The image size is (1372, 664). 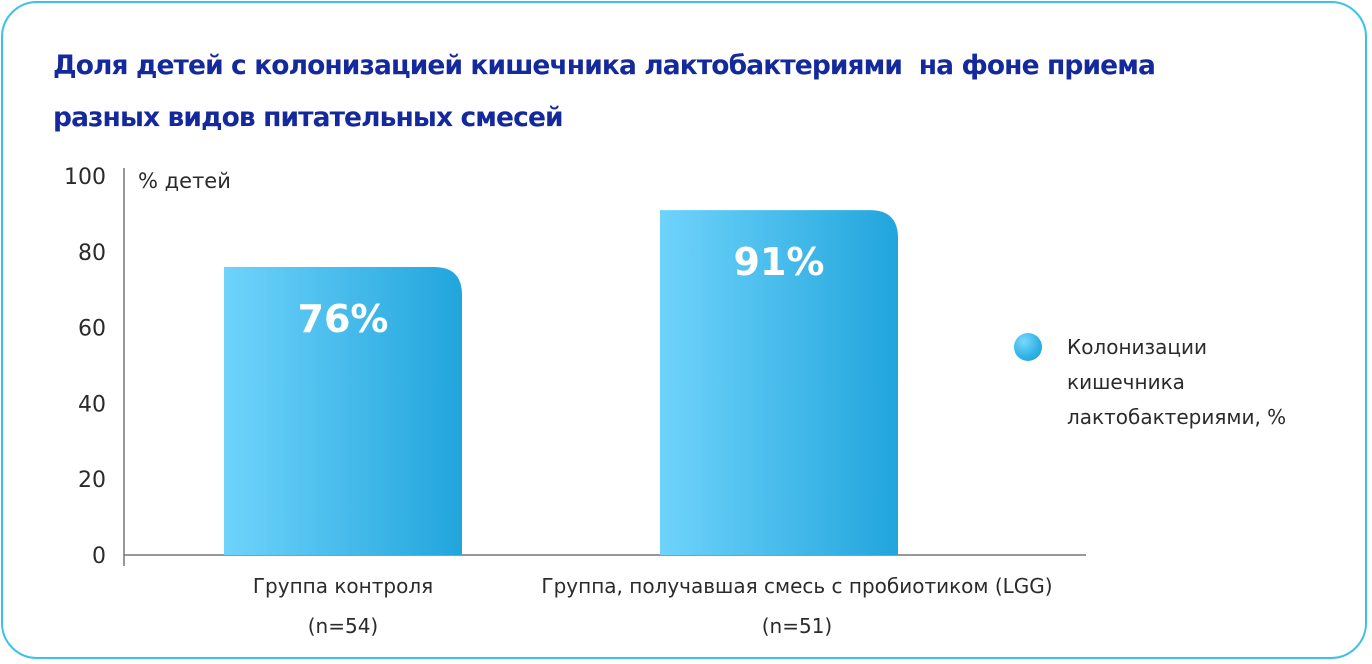 What do you see at coordinates (1202, 382) in the screenshot?
I see `legend-label: Колонизации кишечника лактобактериями, %` at bounding box center [1202, 382].